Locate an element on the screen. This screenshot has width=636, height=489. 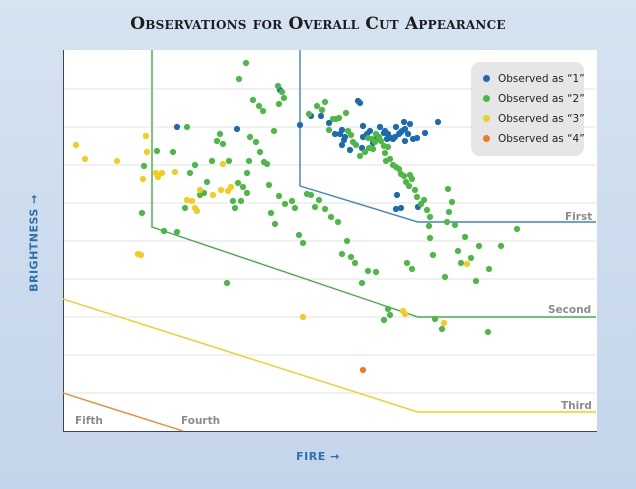
boundary-line-fourth is located at coordinates (123, 412).